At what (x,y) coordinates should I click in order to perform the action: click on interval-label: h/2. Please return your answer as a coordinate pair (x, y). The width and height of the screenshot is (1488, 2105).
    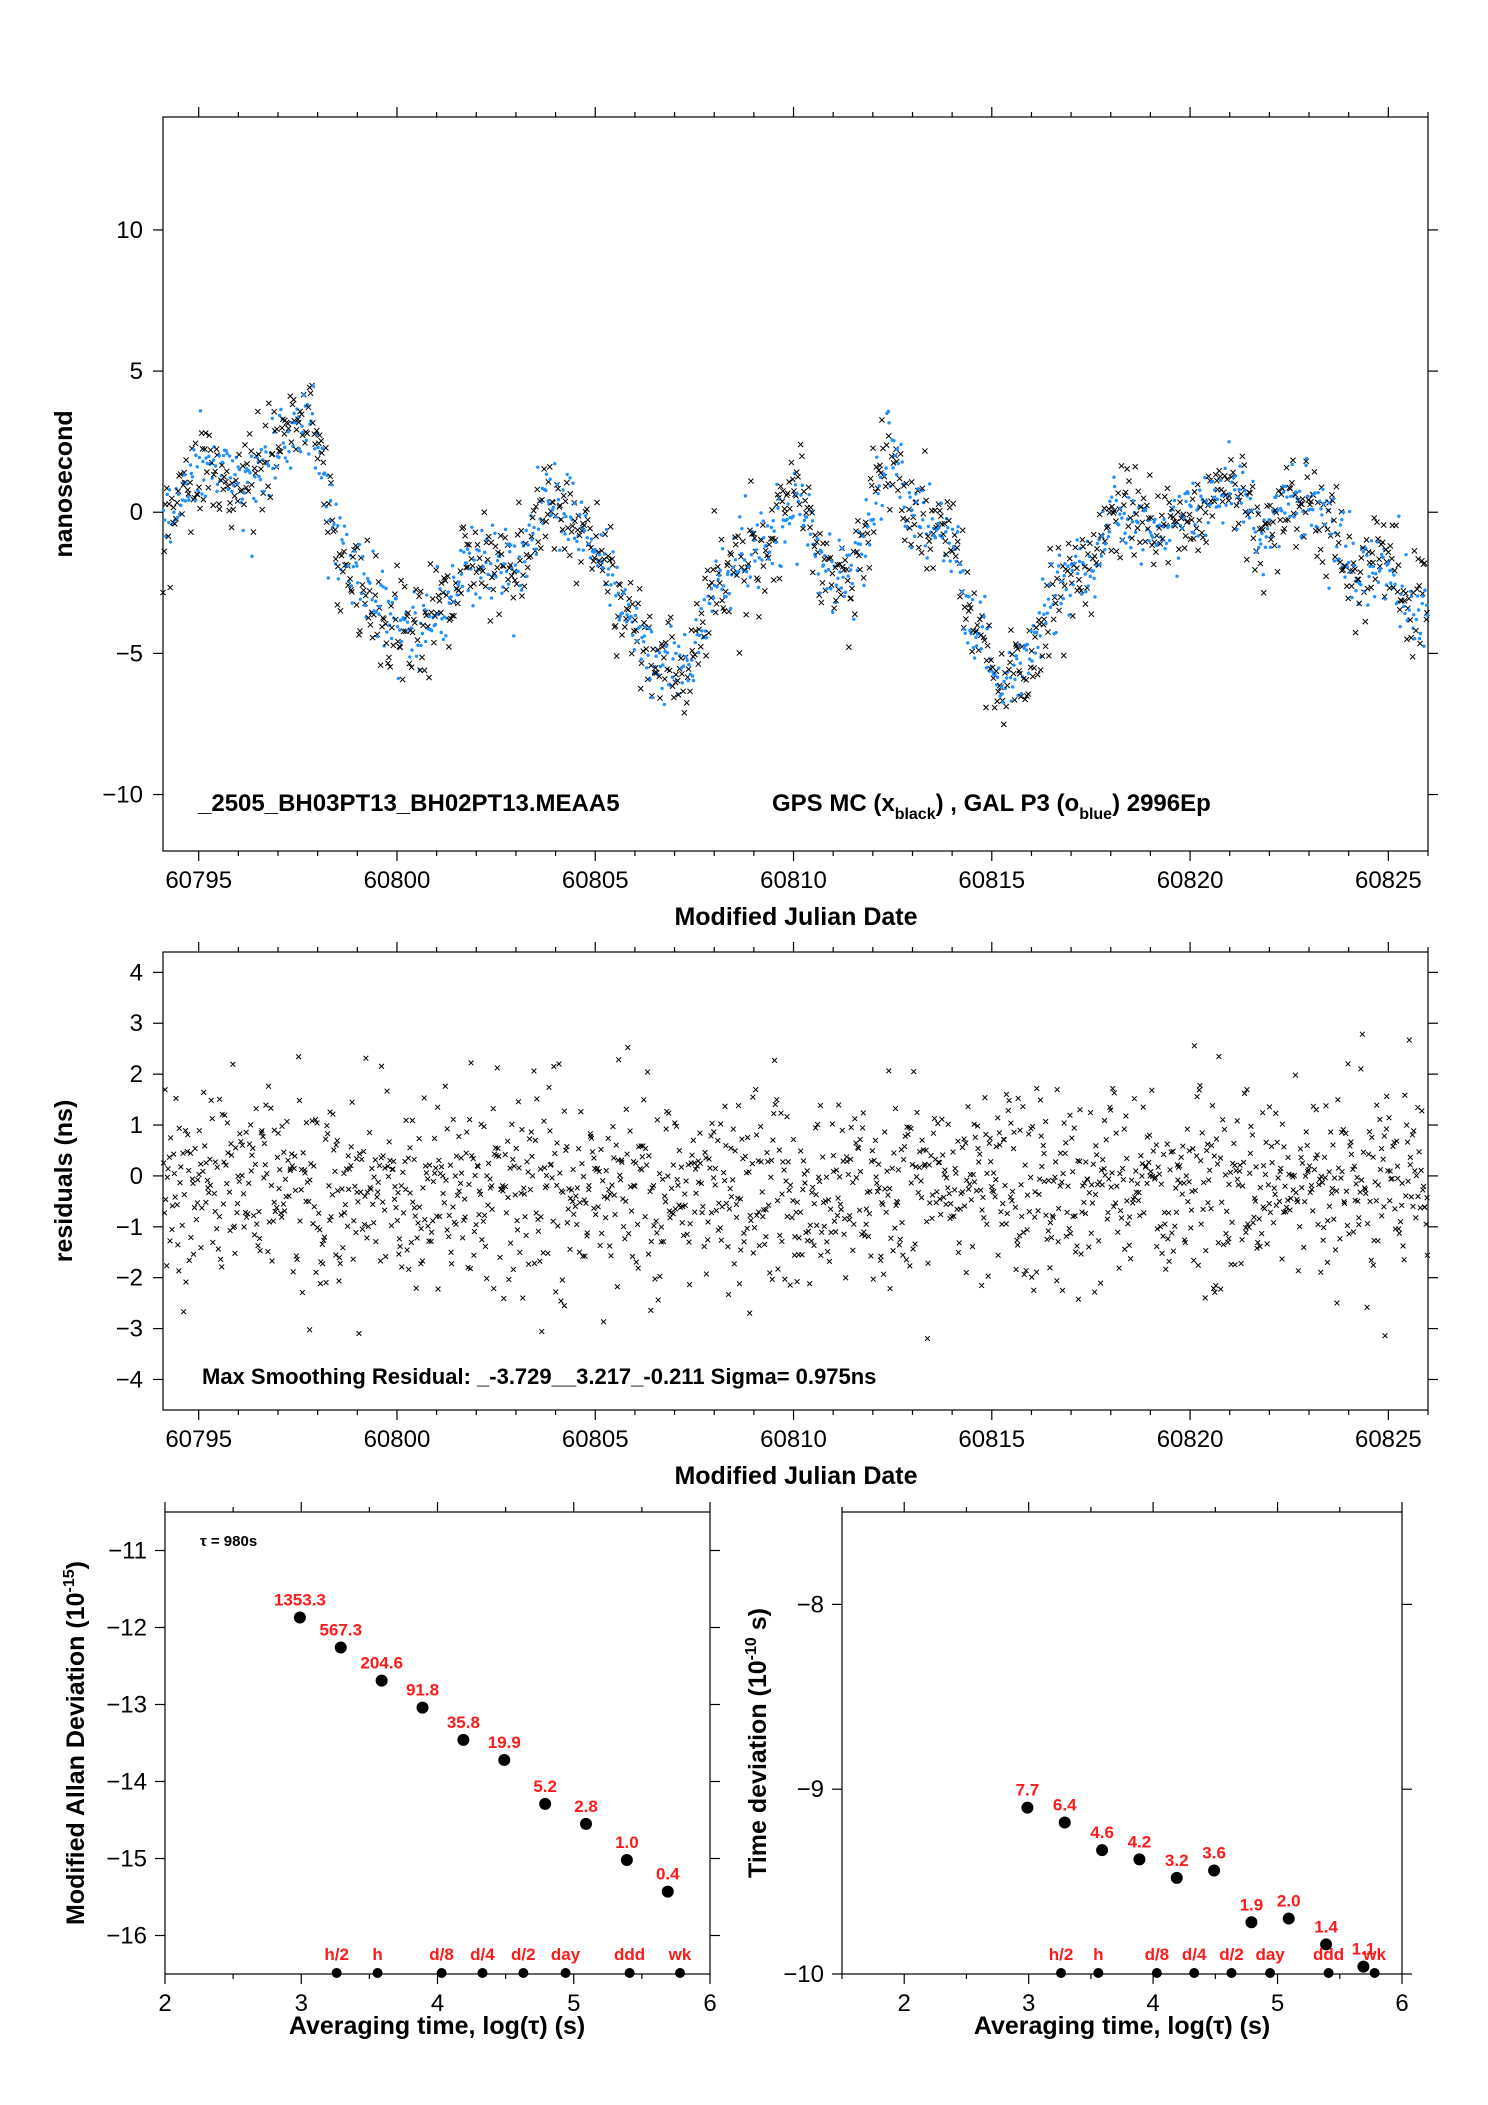
    Looking at the image, I should click on (336, 1954).